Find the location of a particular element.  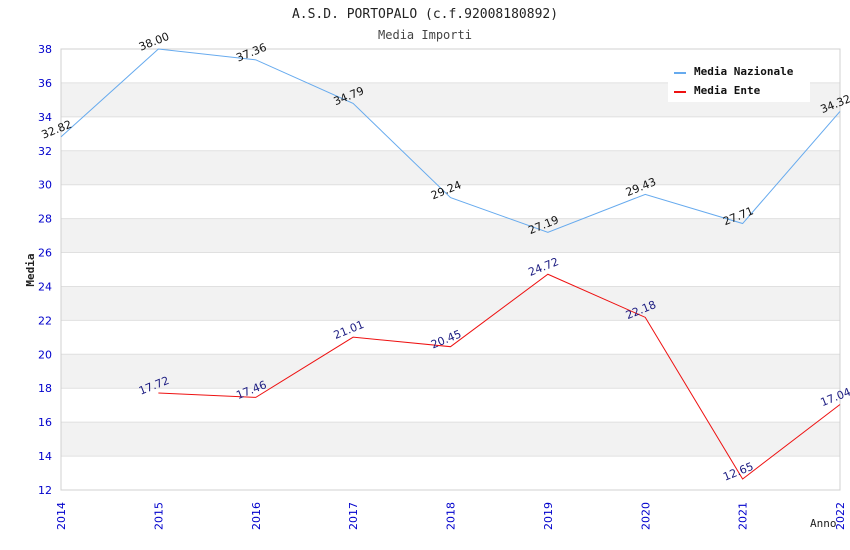

y-tick-label: 22 is located at coordinates (45, 320).